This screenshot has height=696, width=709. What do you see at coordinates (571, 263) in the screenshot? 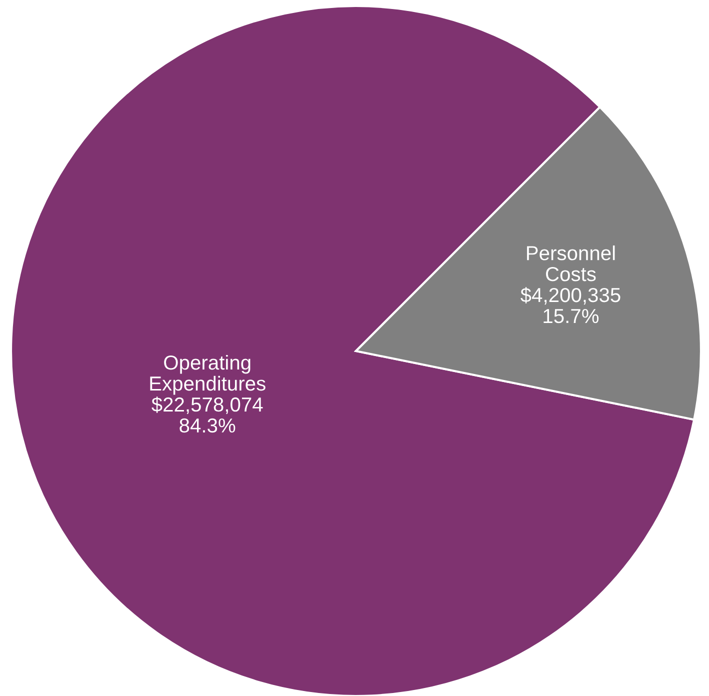
I see `slice-label: Personnel Costs` at bounding box center [571, 263].